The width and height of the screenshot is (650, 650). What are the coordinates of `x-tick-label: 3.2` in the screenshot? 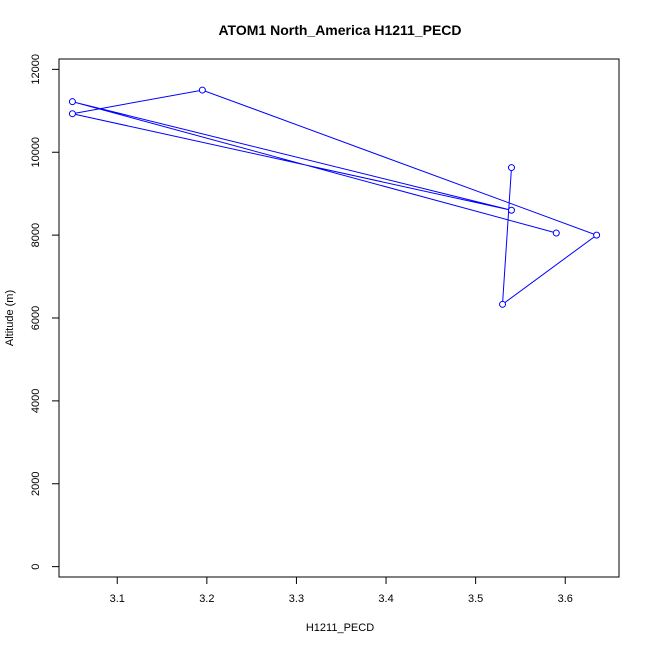 It's located at (206, 599).